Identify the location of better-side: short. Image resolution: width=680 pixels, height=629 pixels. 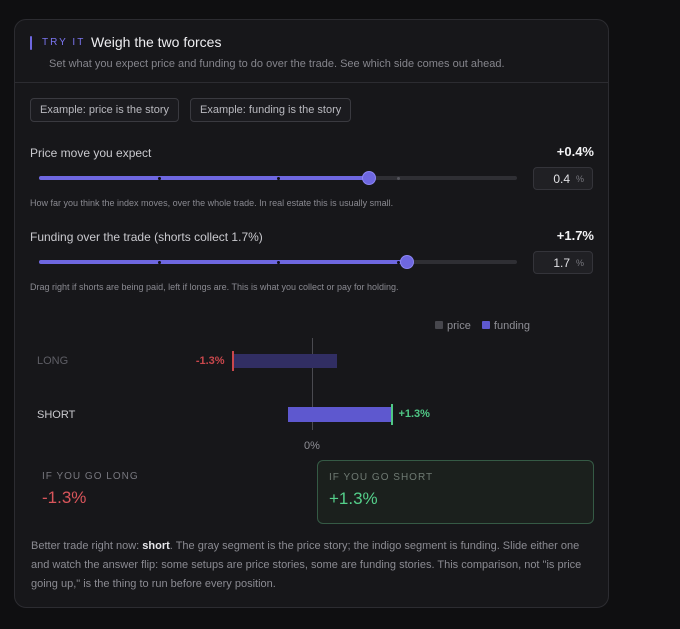
(156, 546).